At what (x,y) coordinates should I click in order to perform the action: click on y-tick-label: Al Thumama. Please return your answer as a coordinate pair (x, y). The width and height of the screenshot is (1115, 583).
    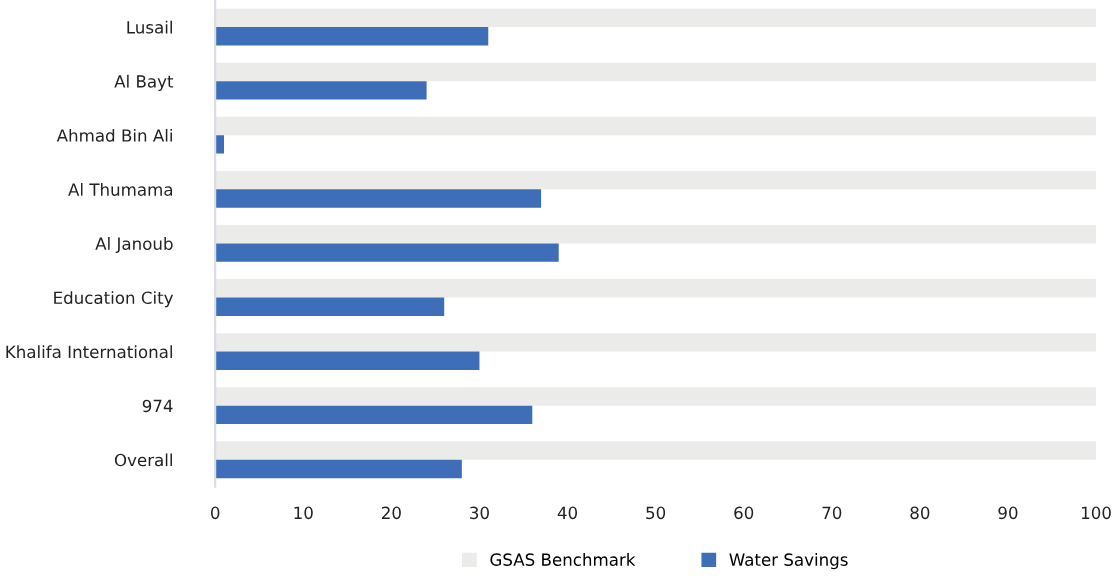
    Looking at the image, I should click on (120, 189).